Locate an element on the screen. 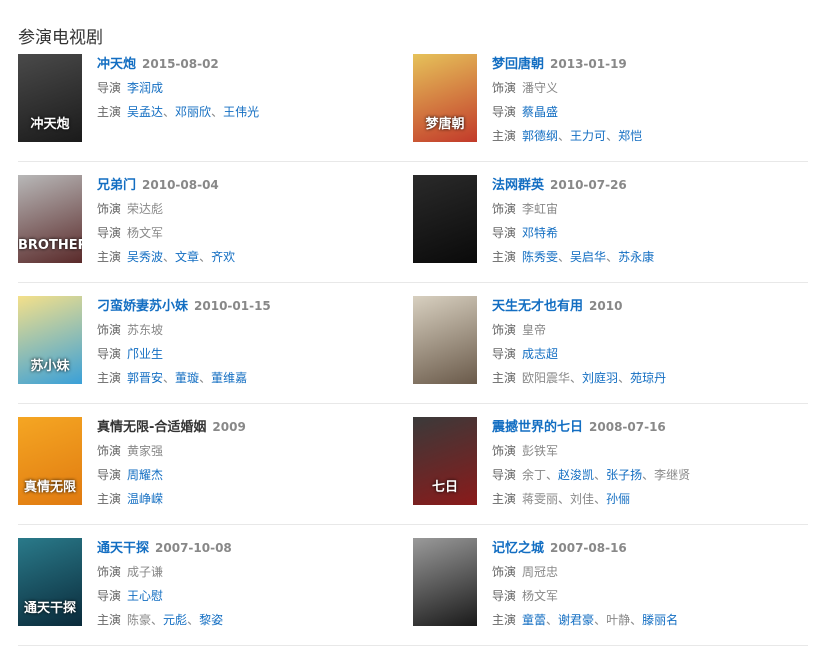 The width and height of the screenshot is (827, 659). person-name: 谢君豪 is located at coordinates (576, 620).